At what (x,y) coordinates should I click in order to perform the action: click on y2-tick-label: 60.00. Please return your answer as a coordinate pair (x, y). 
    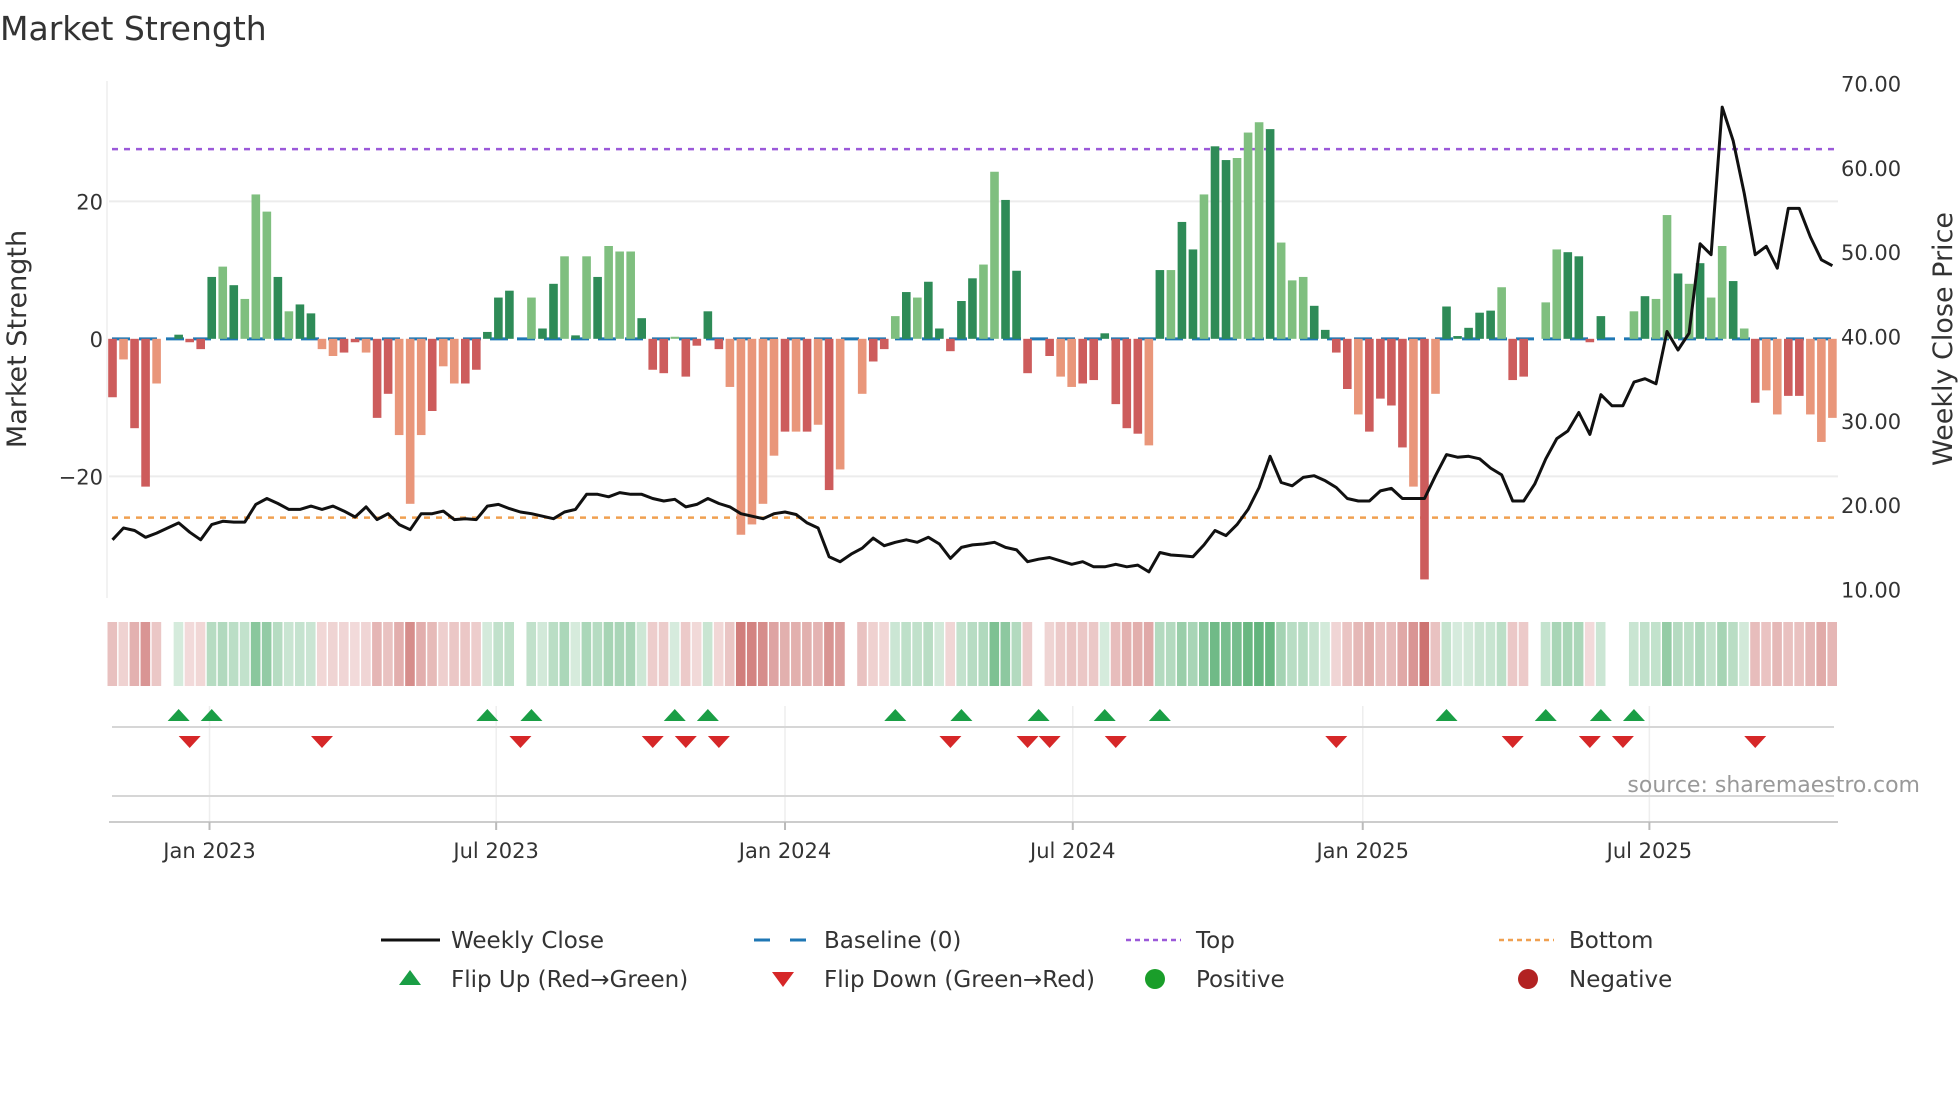
    Looking at the image, I should click on (1871, 169).